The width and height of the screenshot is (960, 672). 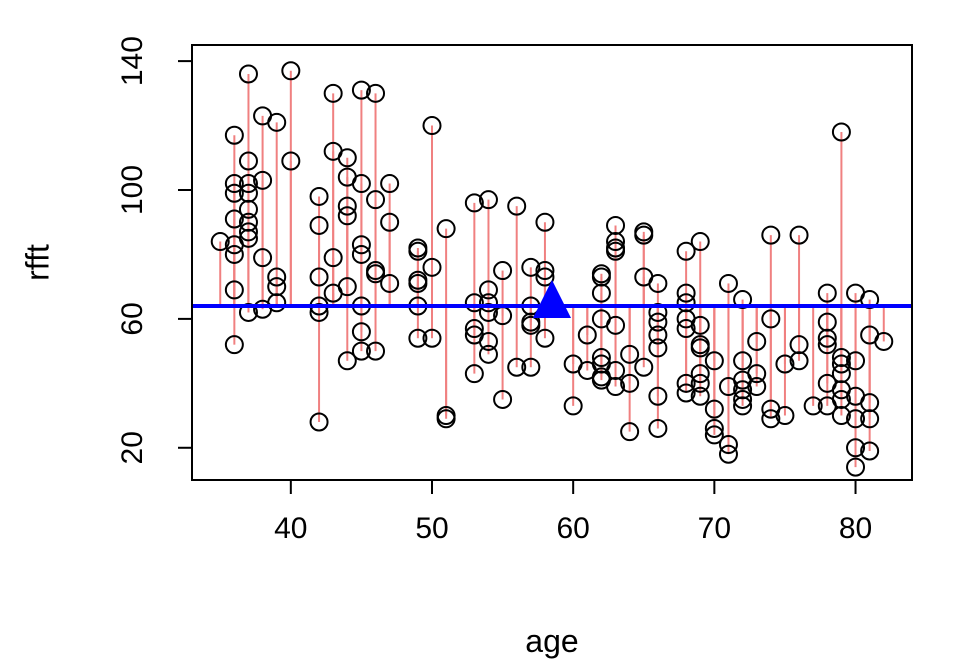 I want to click on x-axis: 40 50 60 70 80, so click(x=573, y=512).